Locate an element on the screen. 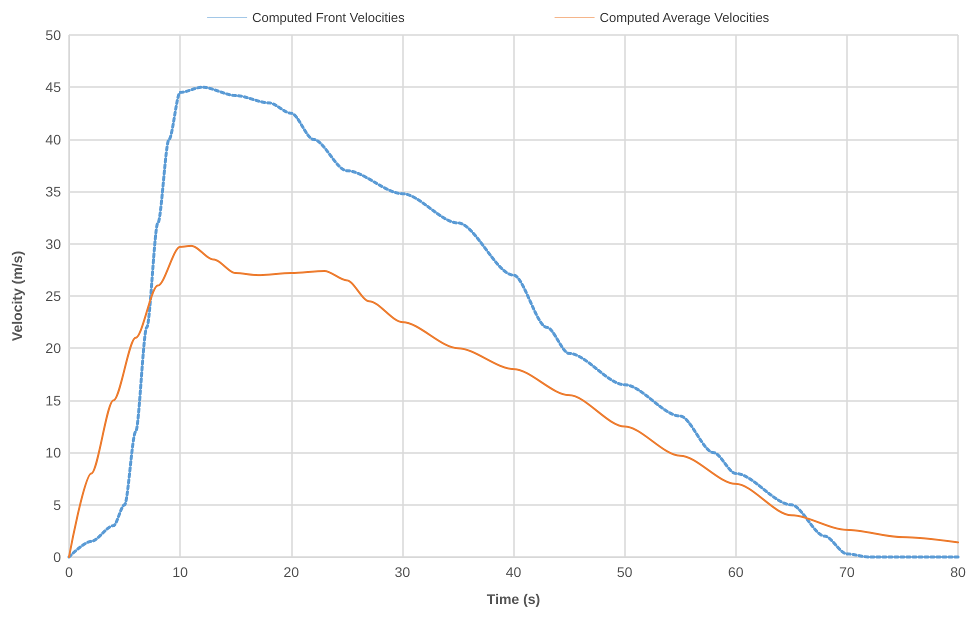 This screenshot has width=977, height=617. y-axis-title: Velocity (m/s) is located at coordinates (17, 296).